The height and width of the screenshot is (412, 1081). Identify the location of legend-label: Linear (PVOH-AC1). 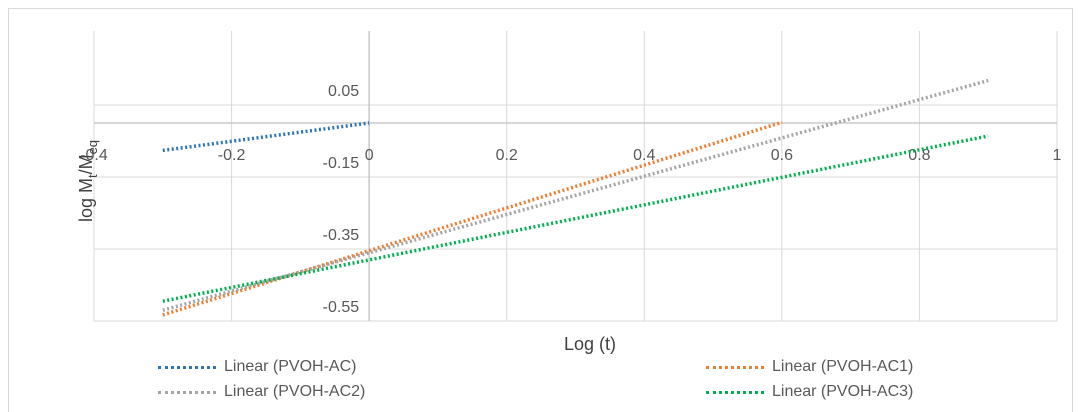
(843, 366).